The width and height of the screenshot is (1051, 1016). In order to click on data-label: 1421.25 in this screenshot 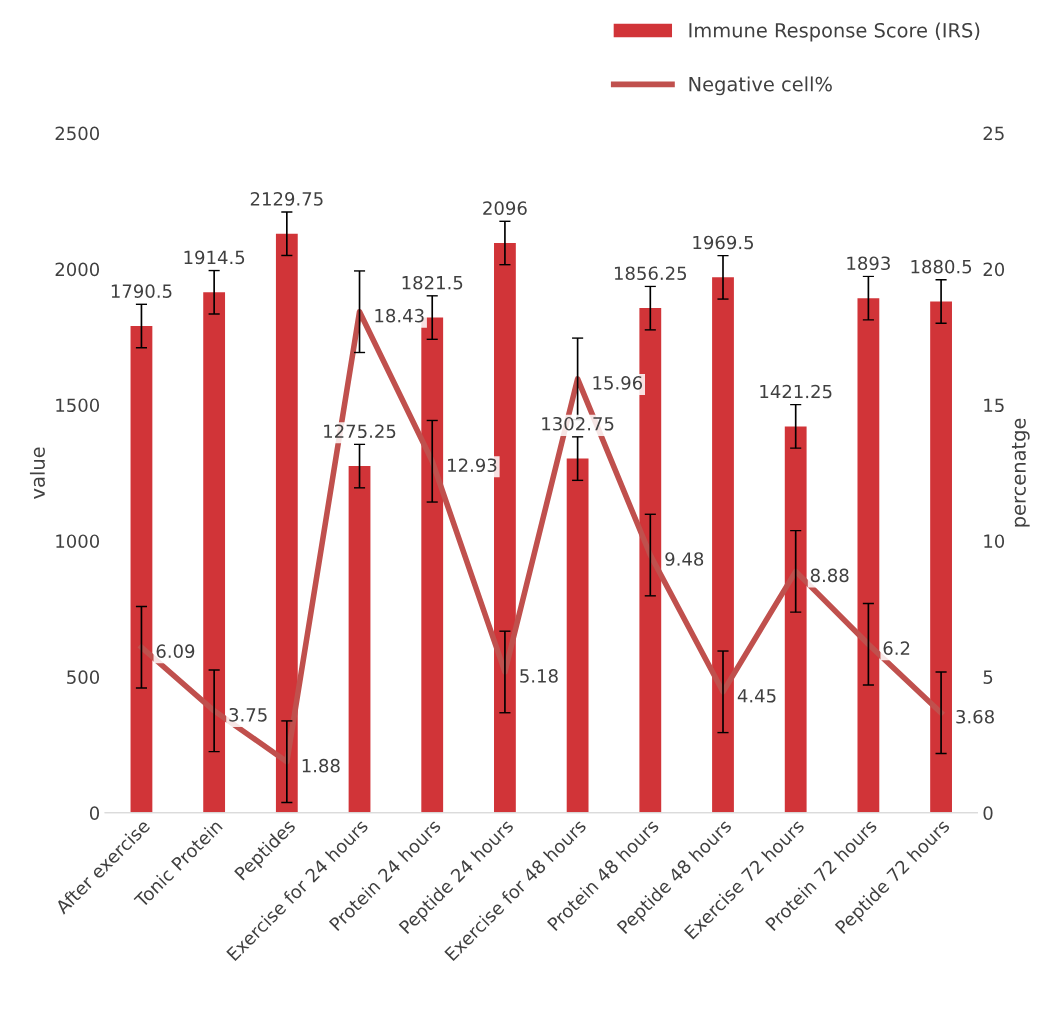, I will do `click(796, 391)`.